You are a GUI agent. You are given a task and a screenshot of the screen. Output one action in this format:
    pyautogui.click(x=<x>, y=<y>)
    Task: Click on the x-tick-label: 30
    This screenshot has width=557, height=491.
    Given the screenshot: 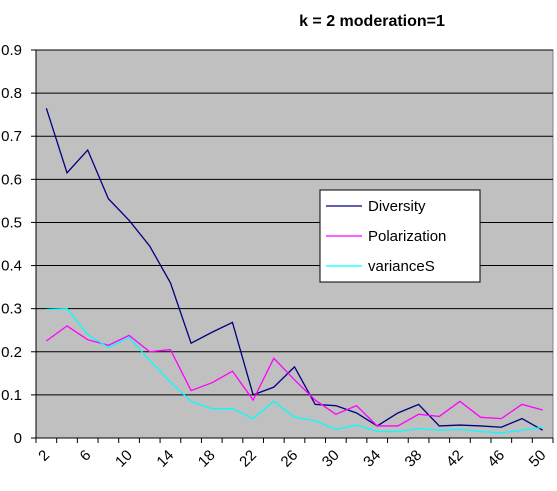 What is the action you would take?
    pyautogui.click(x=331, y=459)
    